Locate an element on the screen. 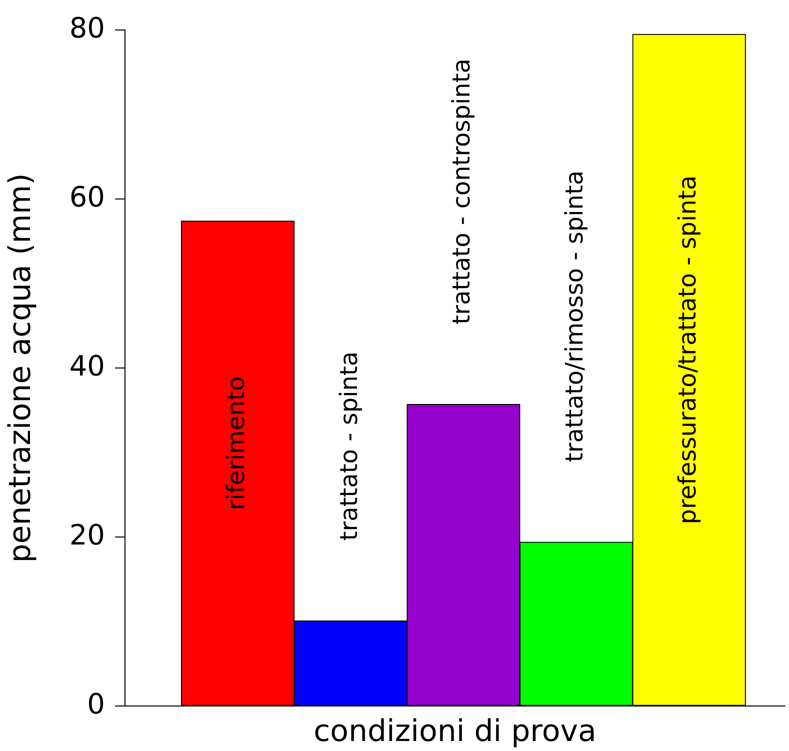 The width and height of the screenshot is (789, 751). y-axis-title: penetrazione acqua (mm) is located at coordinates (20, 368).